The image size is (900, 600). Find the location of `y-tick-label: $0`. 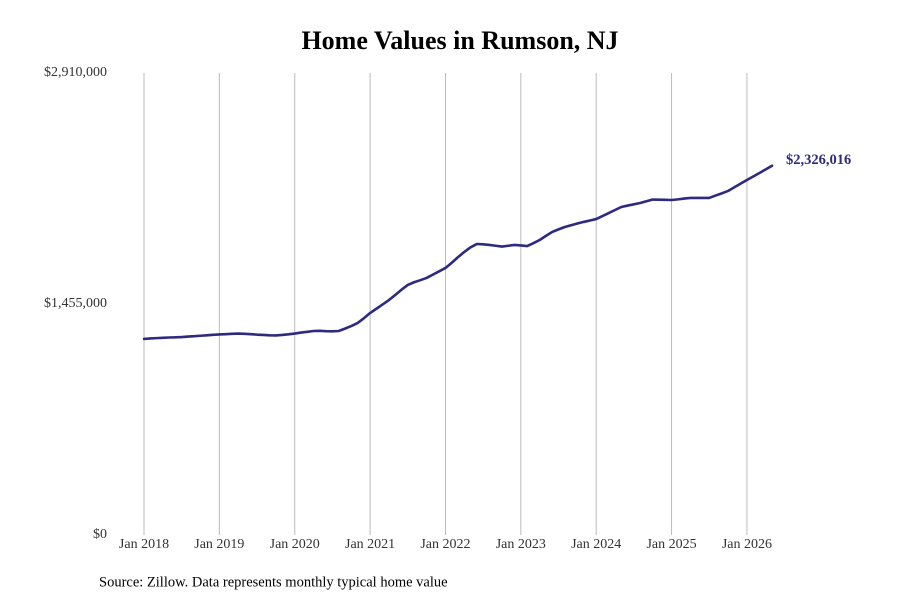

y-tick-label: $0 is located at coordinates (100, 534).